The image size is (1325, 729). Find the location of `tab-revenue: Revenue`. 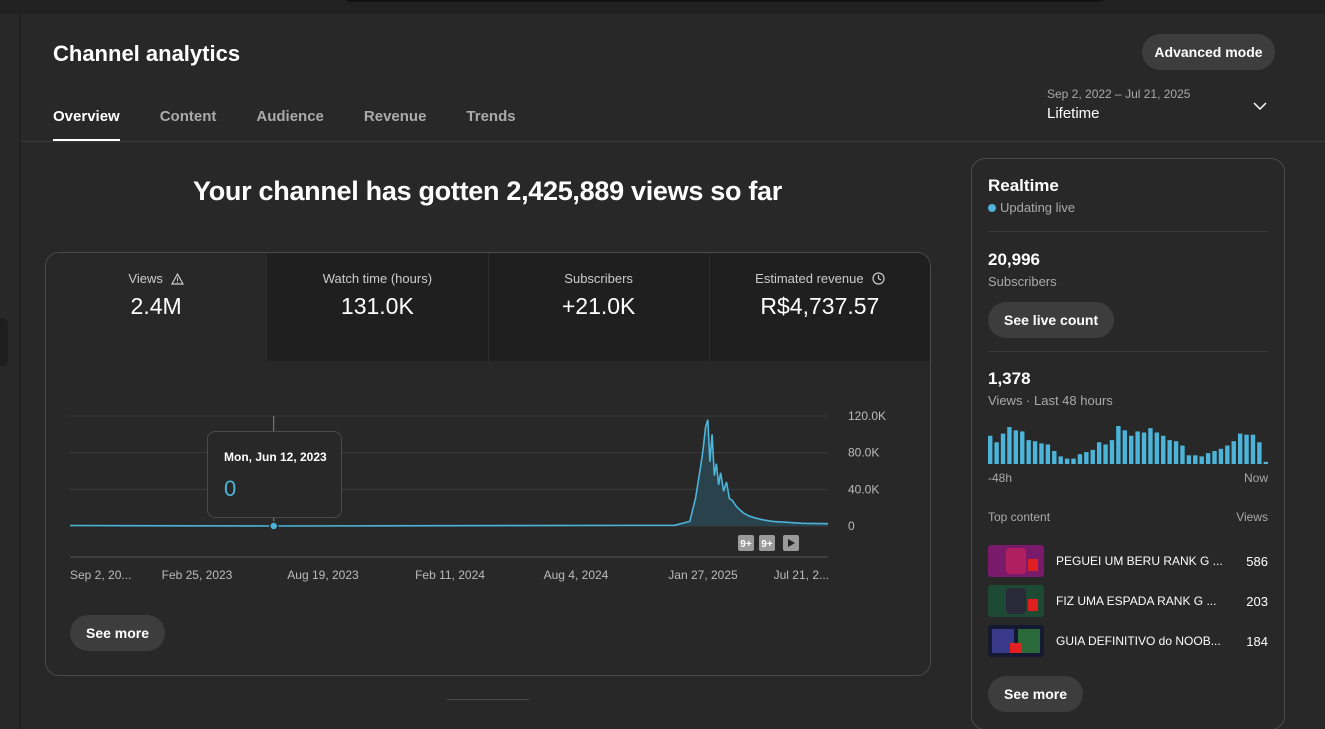

tab-revenue: Revenue is located at coordinates (395, 116).